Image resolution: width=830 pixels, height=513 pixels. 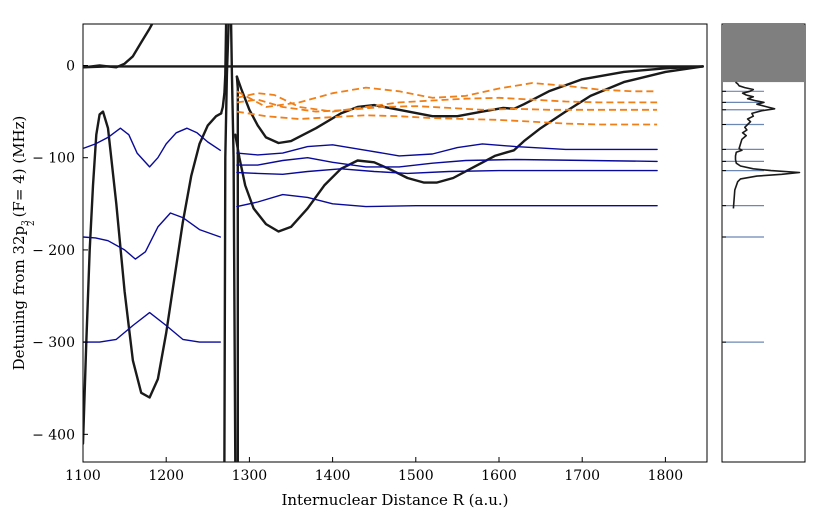 I want to click on y-axis-title-prefix: Detuning from 32p, so click(x=19, y=298).